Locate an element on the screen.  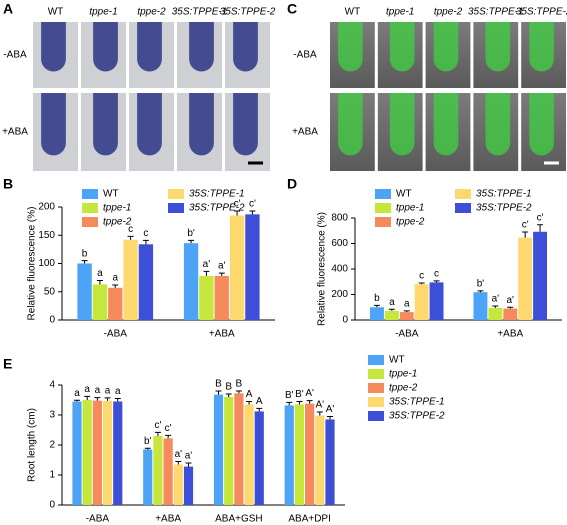
row-label: -ABA is located at coordinates (15, 55).